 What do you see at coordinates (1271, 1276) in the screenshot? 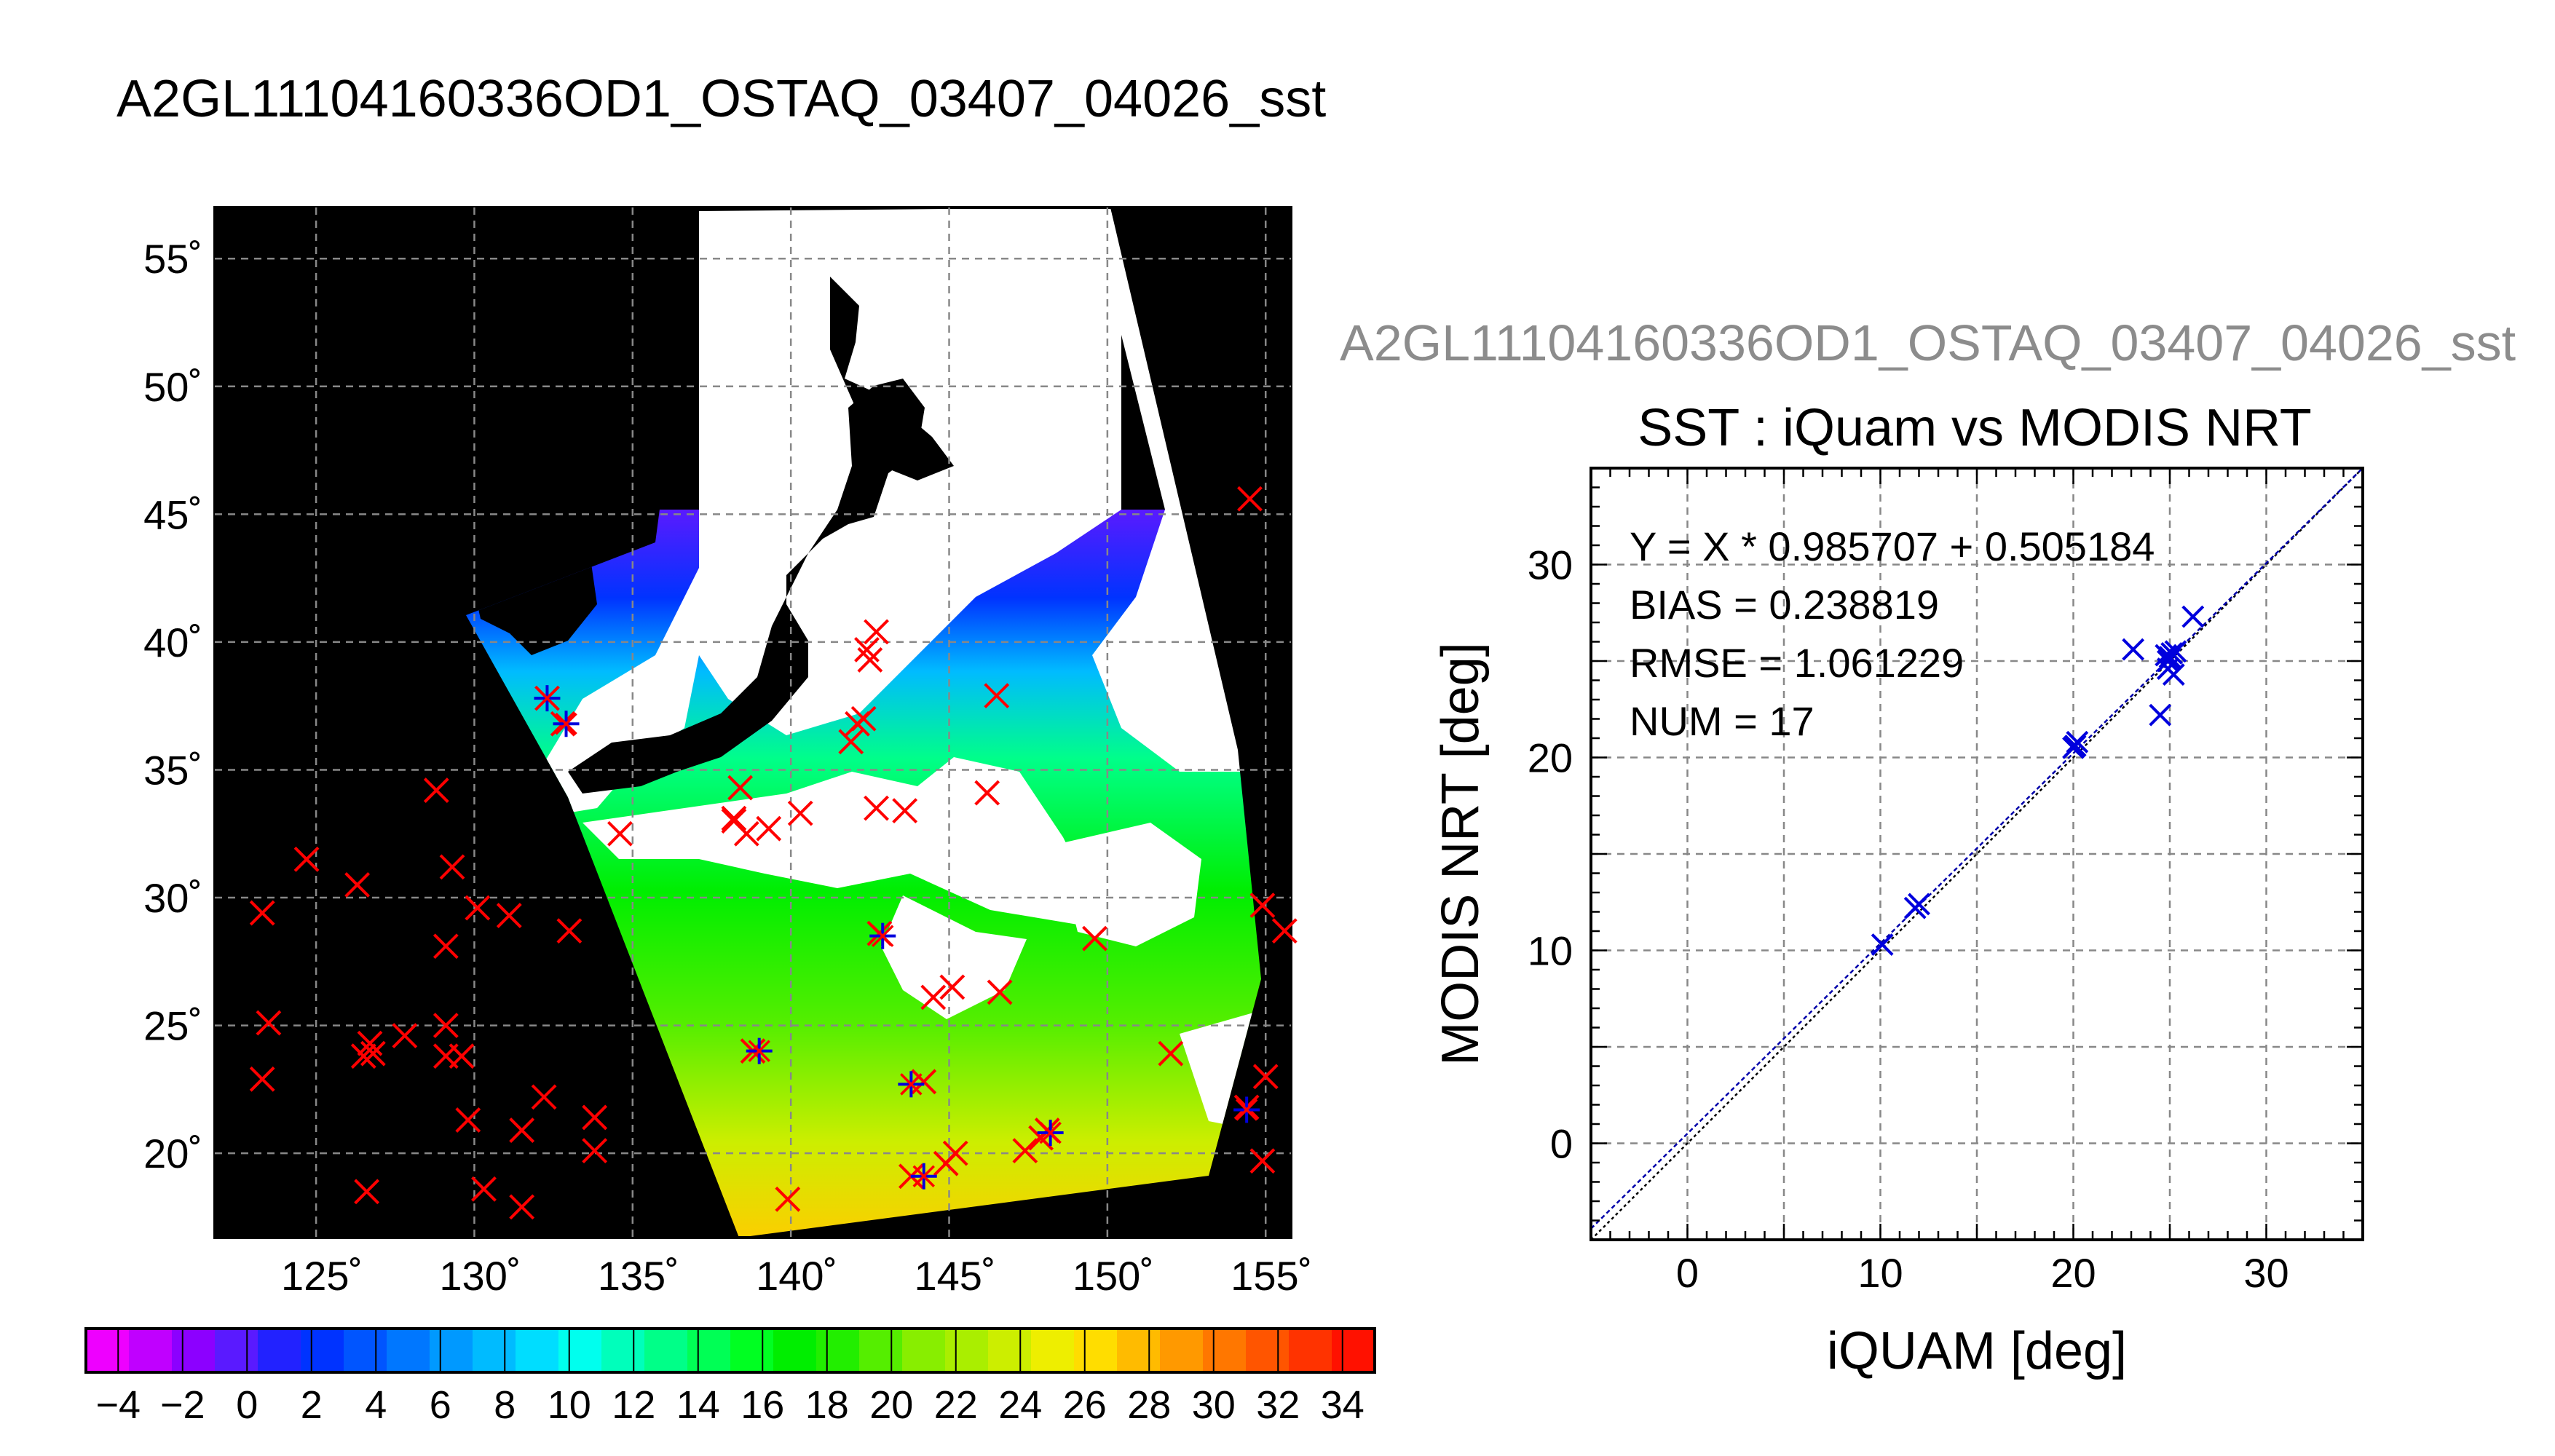
I see `lon-tick-label: 155˚` at bounding box center [1271, 1276].